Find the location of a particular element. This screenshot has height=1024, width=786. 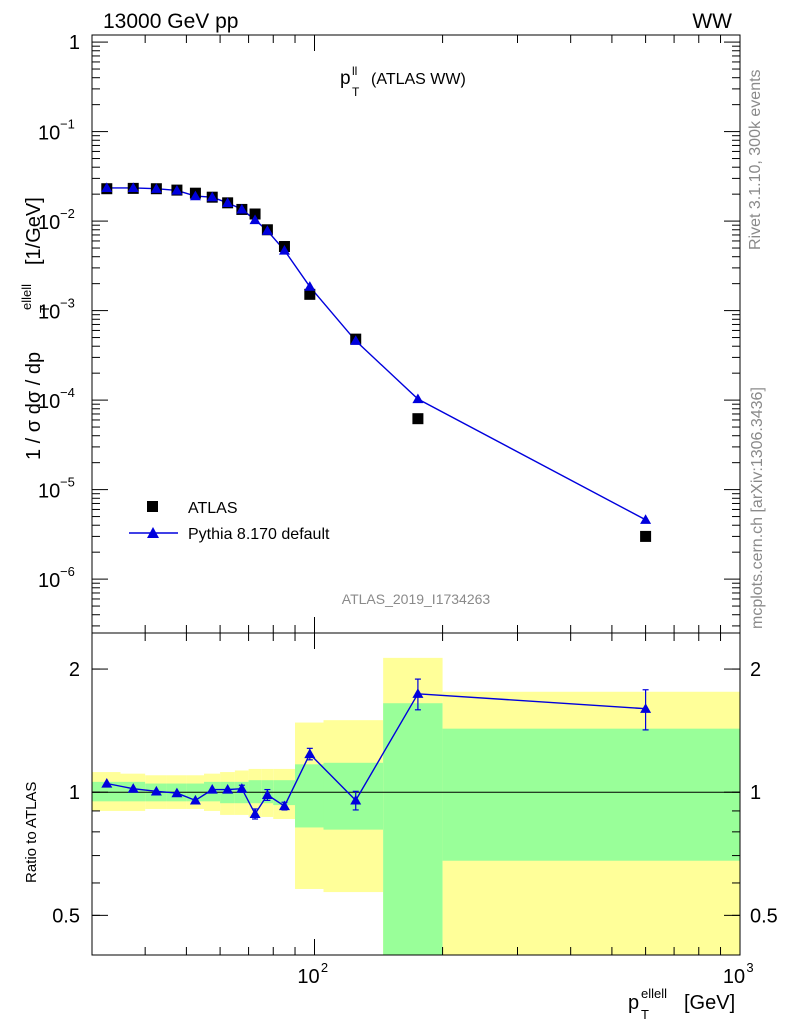

ratio-data-layer is located at coordinates (376, 749).